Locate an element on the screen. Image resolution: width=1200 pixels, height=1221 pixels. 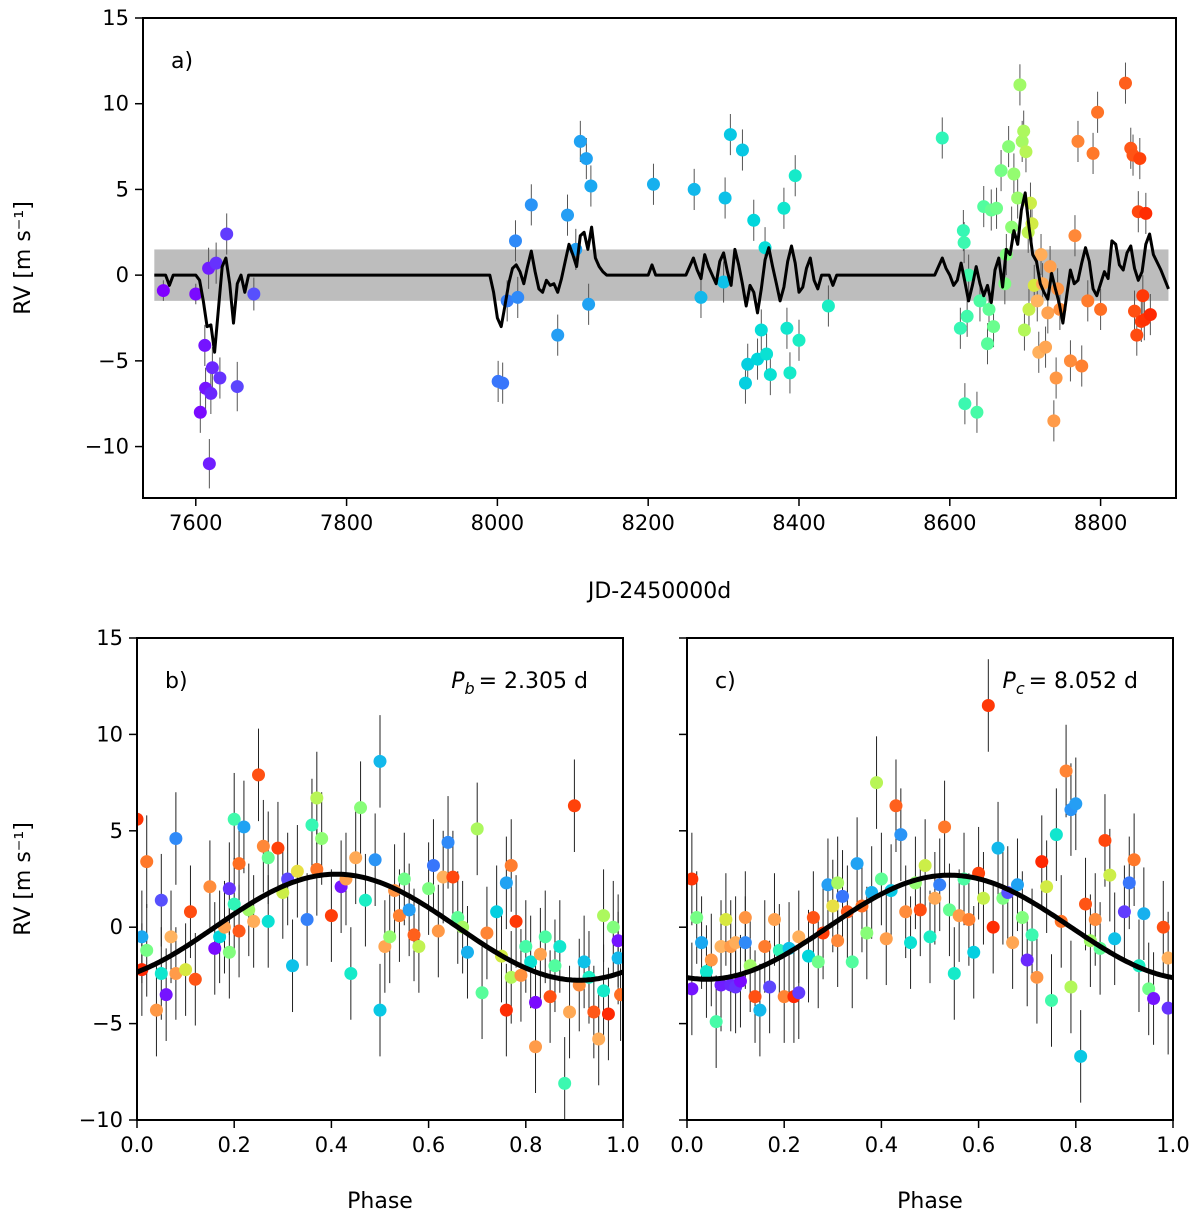
error-bars is located at coordinates (930, 881).